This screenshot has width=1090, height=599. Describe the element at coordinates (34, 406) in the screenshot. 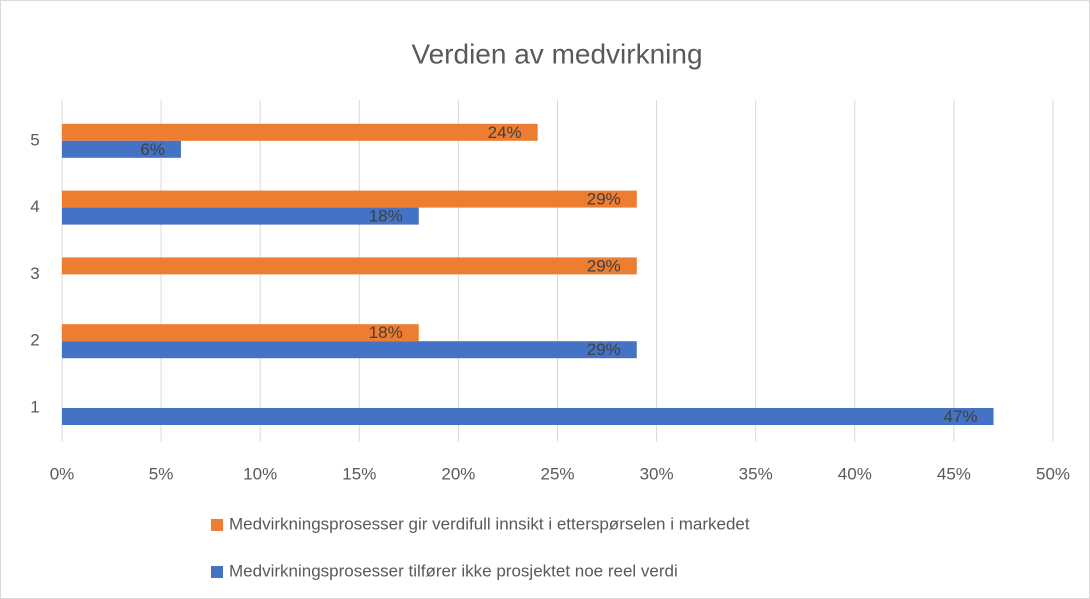

I see `y-tick-label: 1` at that location.